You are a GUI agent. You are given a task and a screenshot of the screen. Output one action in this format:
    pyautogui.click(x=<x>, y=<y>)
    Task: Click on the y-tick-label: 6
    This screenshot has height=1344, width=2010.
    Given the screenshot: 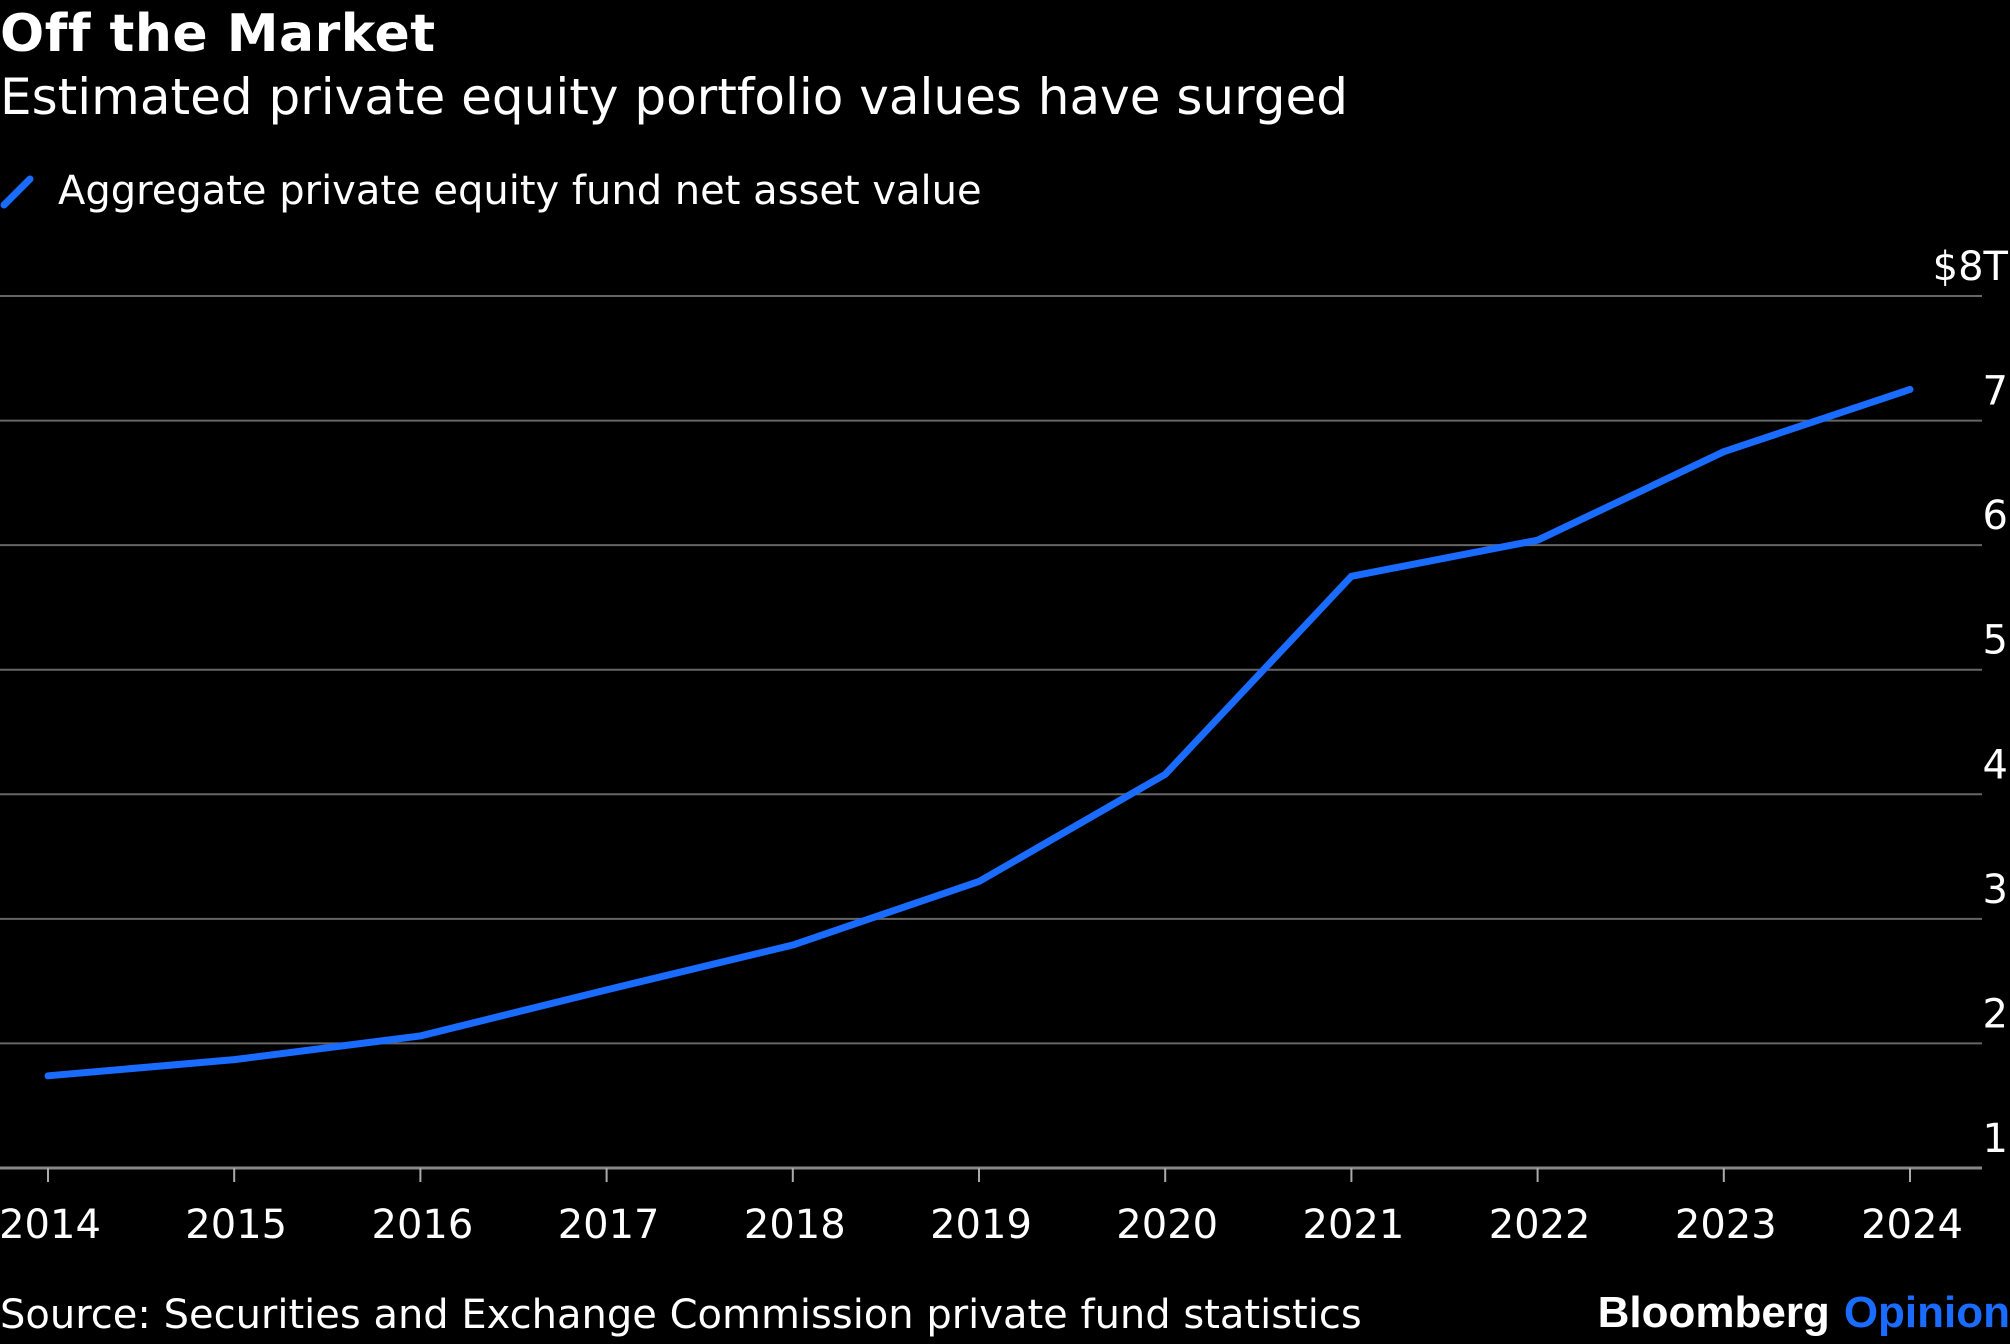 What is the action you would take?
    pyautogui.click(x=1995, y=516)
    